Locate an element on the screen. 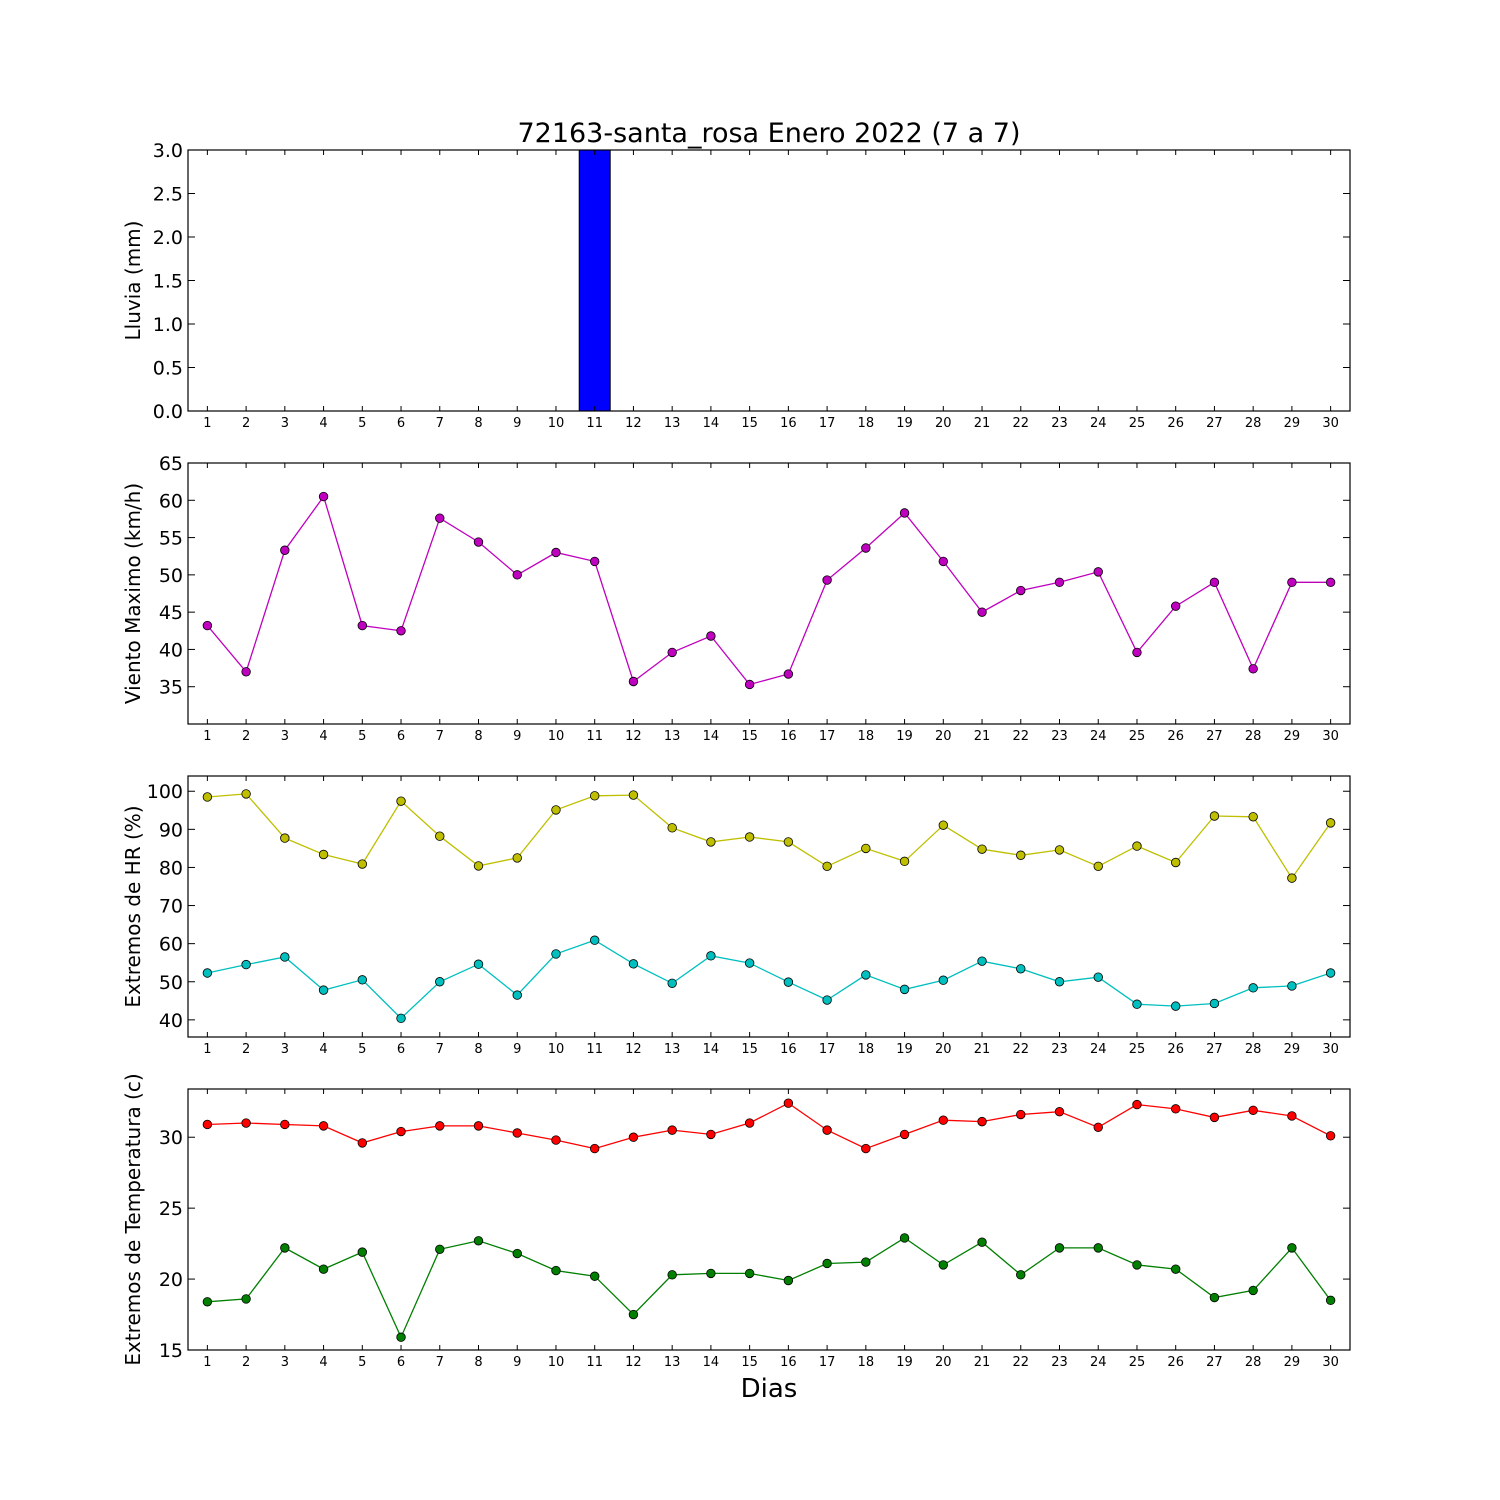 Image resolution: width=1500 pixels, height=1500 pixels. xtick-label-temperatura-17: 17 is located at coordinates (827, 1362).